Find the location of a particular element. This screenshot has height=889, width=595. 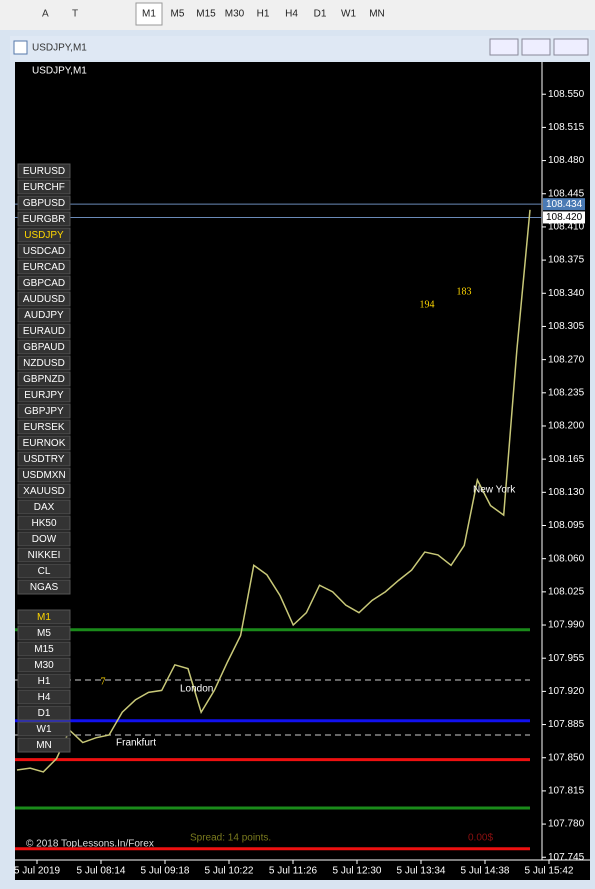

symbol-label: AUDJPY is located at coordinates (44, 315).